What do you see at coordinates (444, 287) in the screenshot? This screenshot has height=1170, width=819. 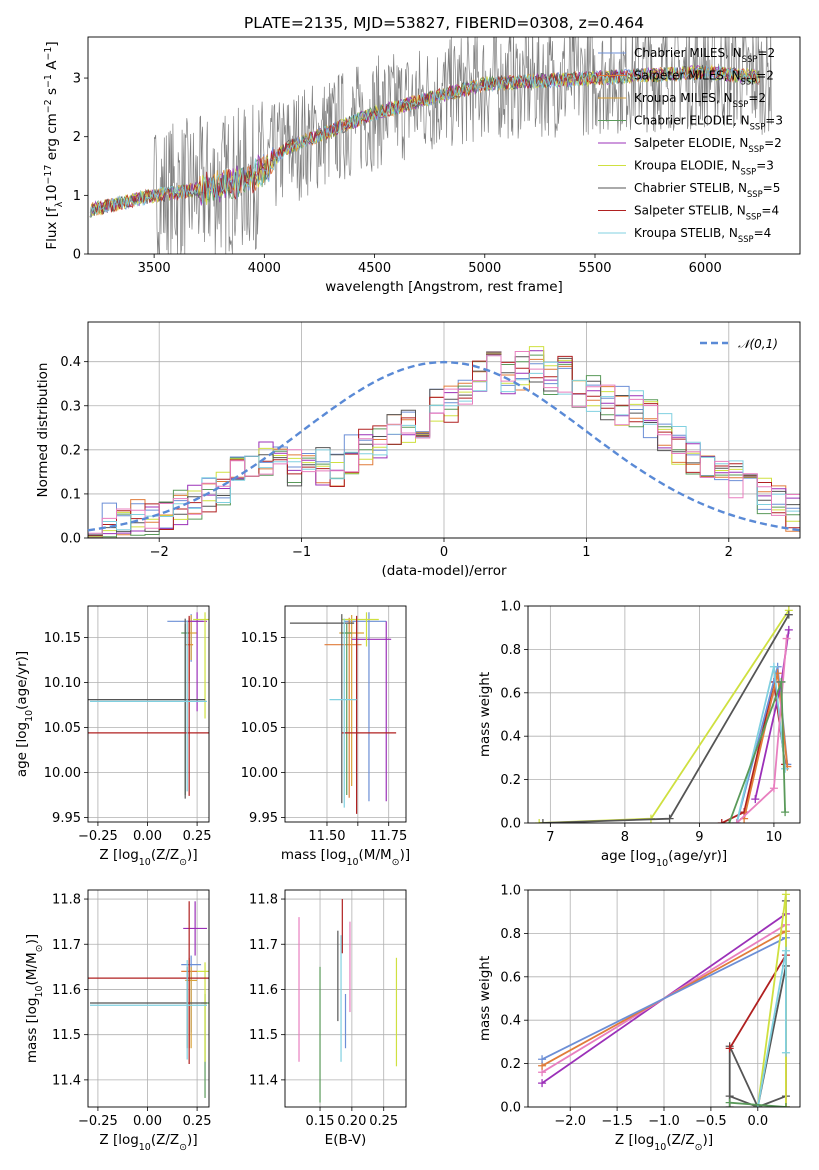 I see `x-axis-label: wavelength [Angstrom, rest frame]` at bounding box center [444, 287].